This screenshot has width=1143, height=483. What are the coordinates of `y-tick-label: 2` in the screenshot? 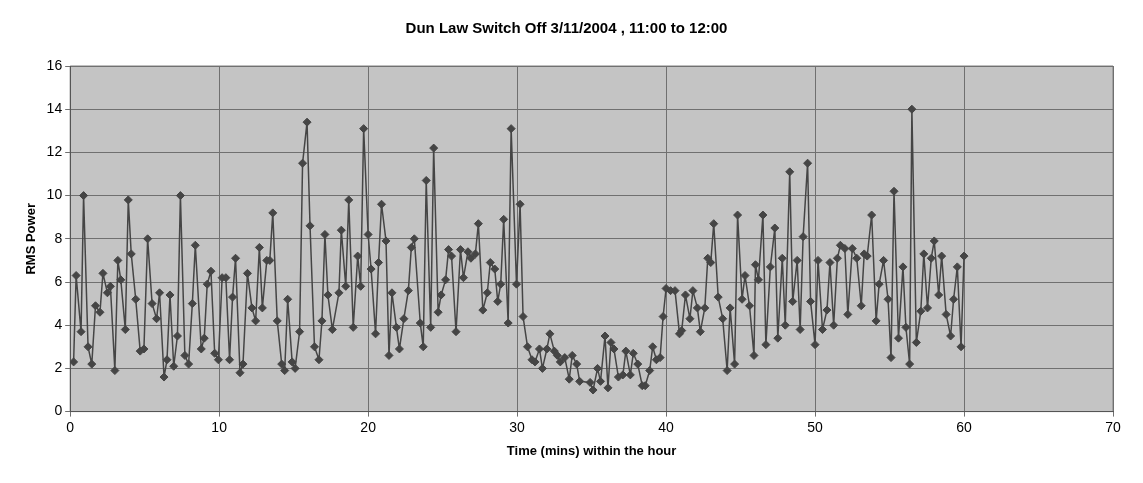 It's located at (58, 367).